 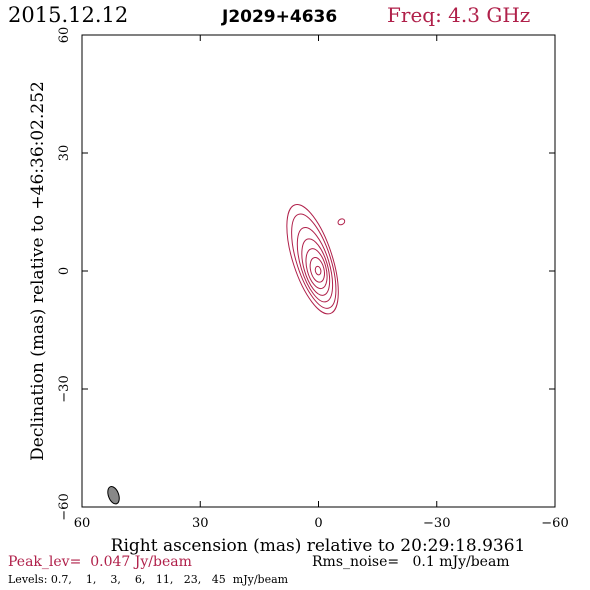 I want to click on header-freq: Freq: 4.3 GHz, so click(x=458, y=15).